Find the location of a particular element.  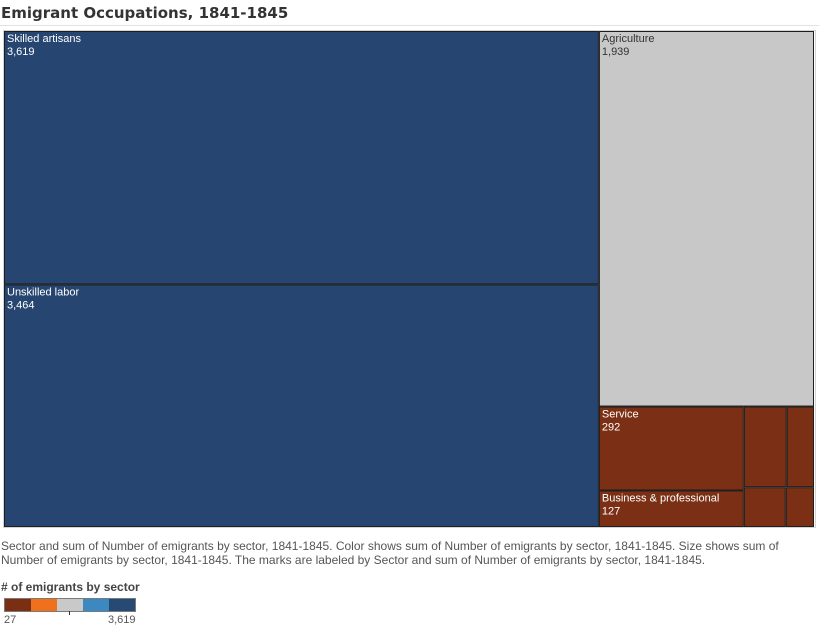

color-legend-bar is located at coordinates (70, 605).